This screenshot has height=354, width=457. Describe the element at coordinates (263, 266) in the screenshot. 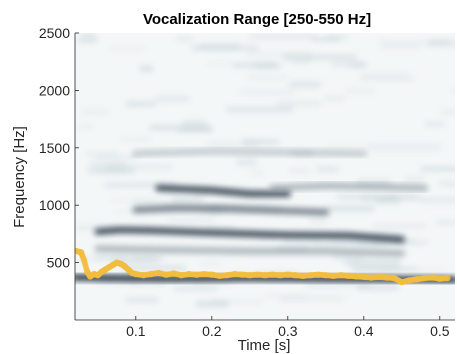

I see `pitch-track-series` at that location.